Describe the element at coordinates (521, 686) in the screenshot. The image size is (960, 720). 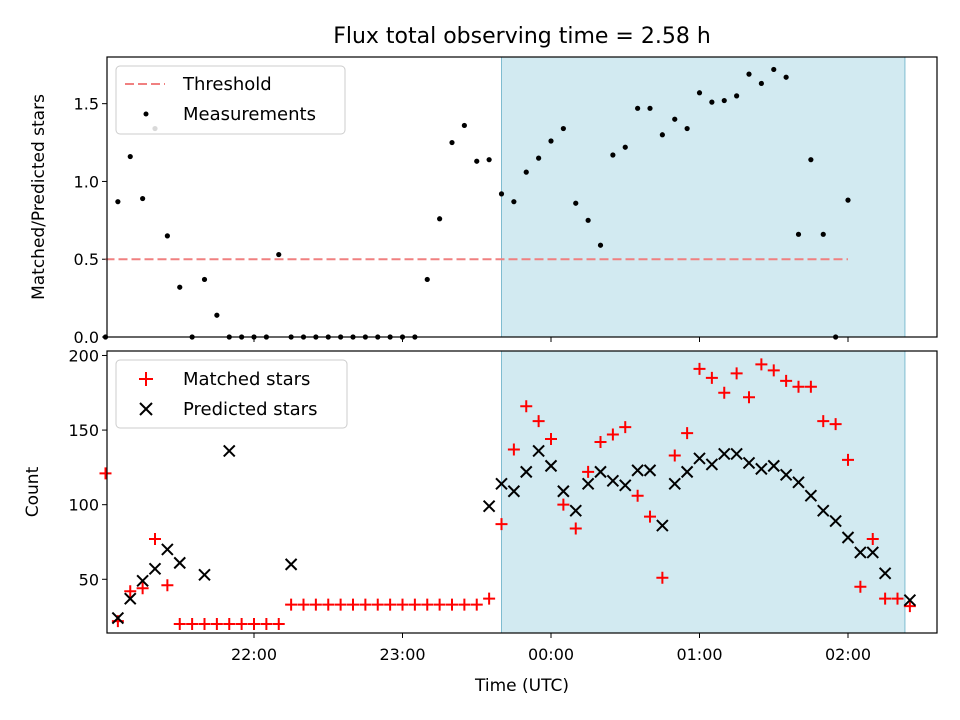
I see `x-axis-label: Time (UTC)` at that location.